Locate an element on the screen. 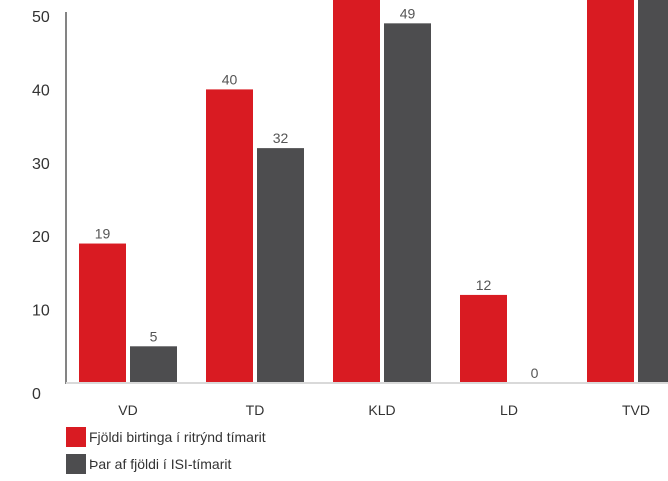 This screenshot has width=668, height=481. bar-1-td is located at coordinates (229, 236).